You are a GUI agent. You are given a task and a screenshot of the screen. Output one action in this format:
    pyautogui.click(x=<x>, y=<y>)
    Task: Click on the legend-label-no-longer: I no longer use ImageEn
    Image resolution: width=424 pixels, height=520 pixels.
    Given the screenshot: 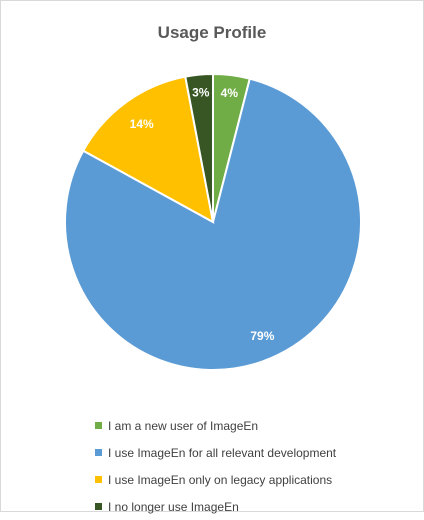 What is the action you would take?
    pyautogui.click(x=173, y=506)
    